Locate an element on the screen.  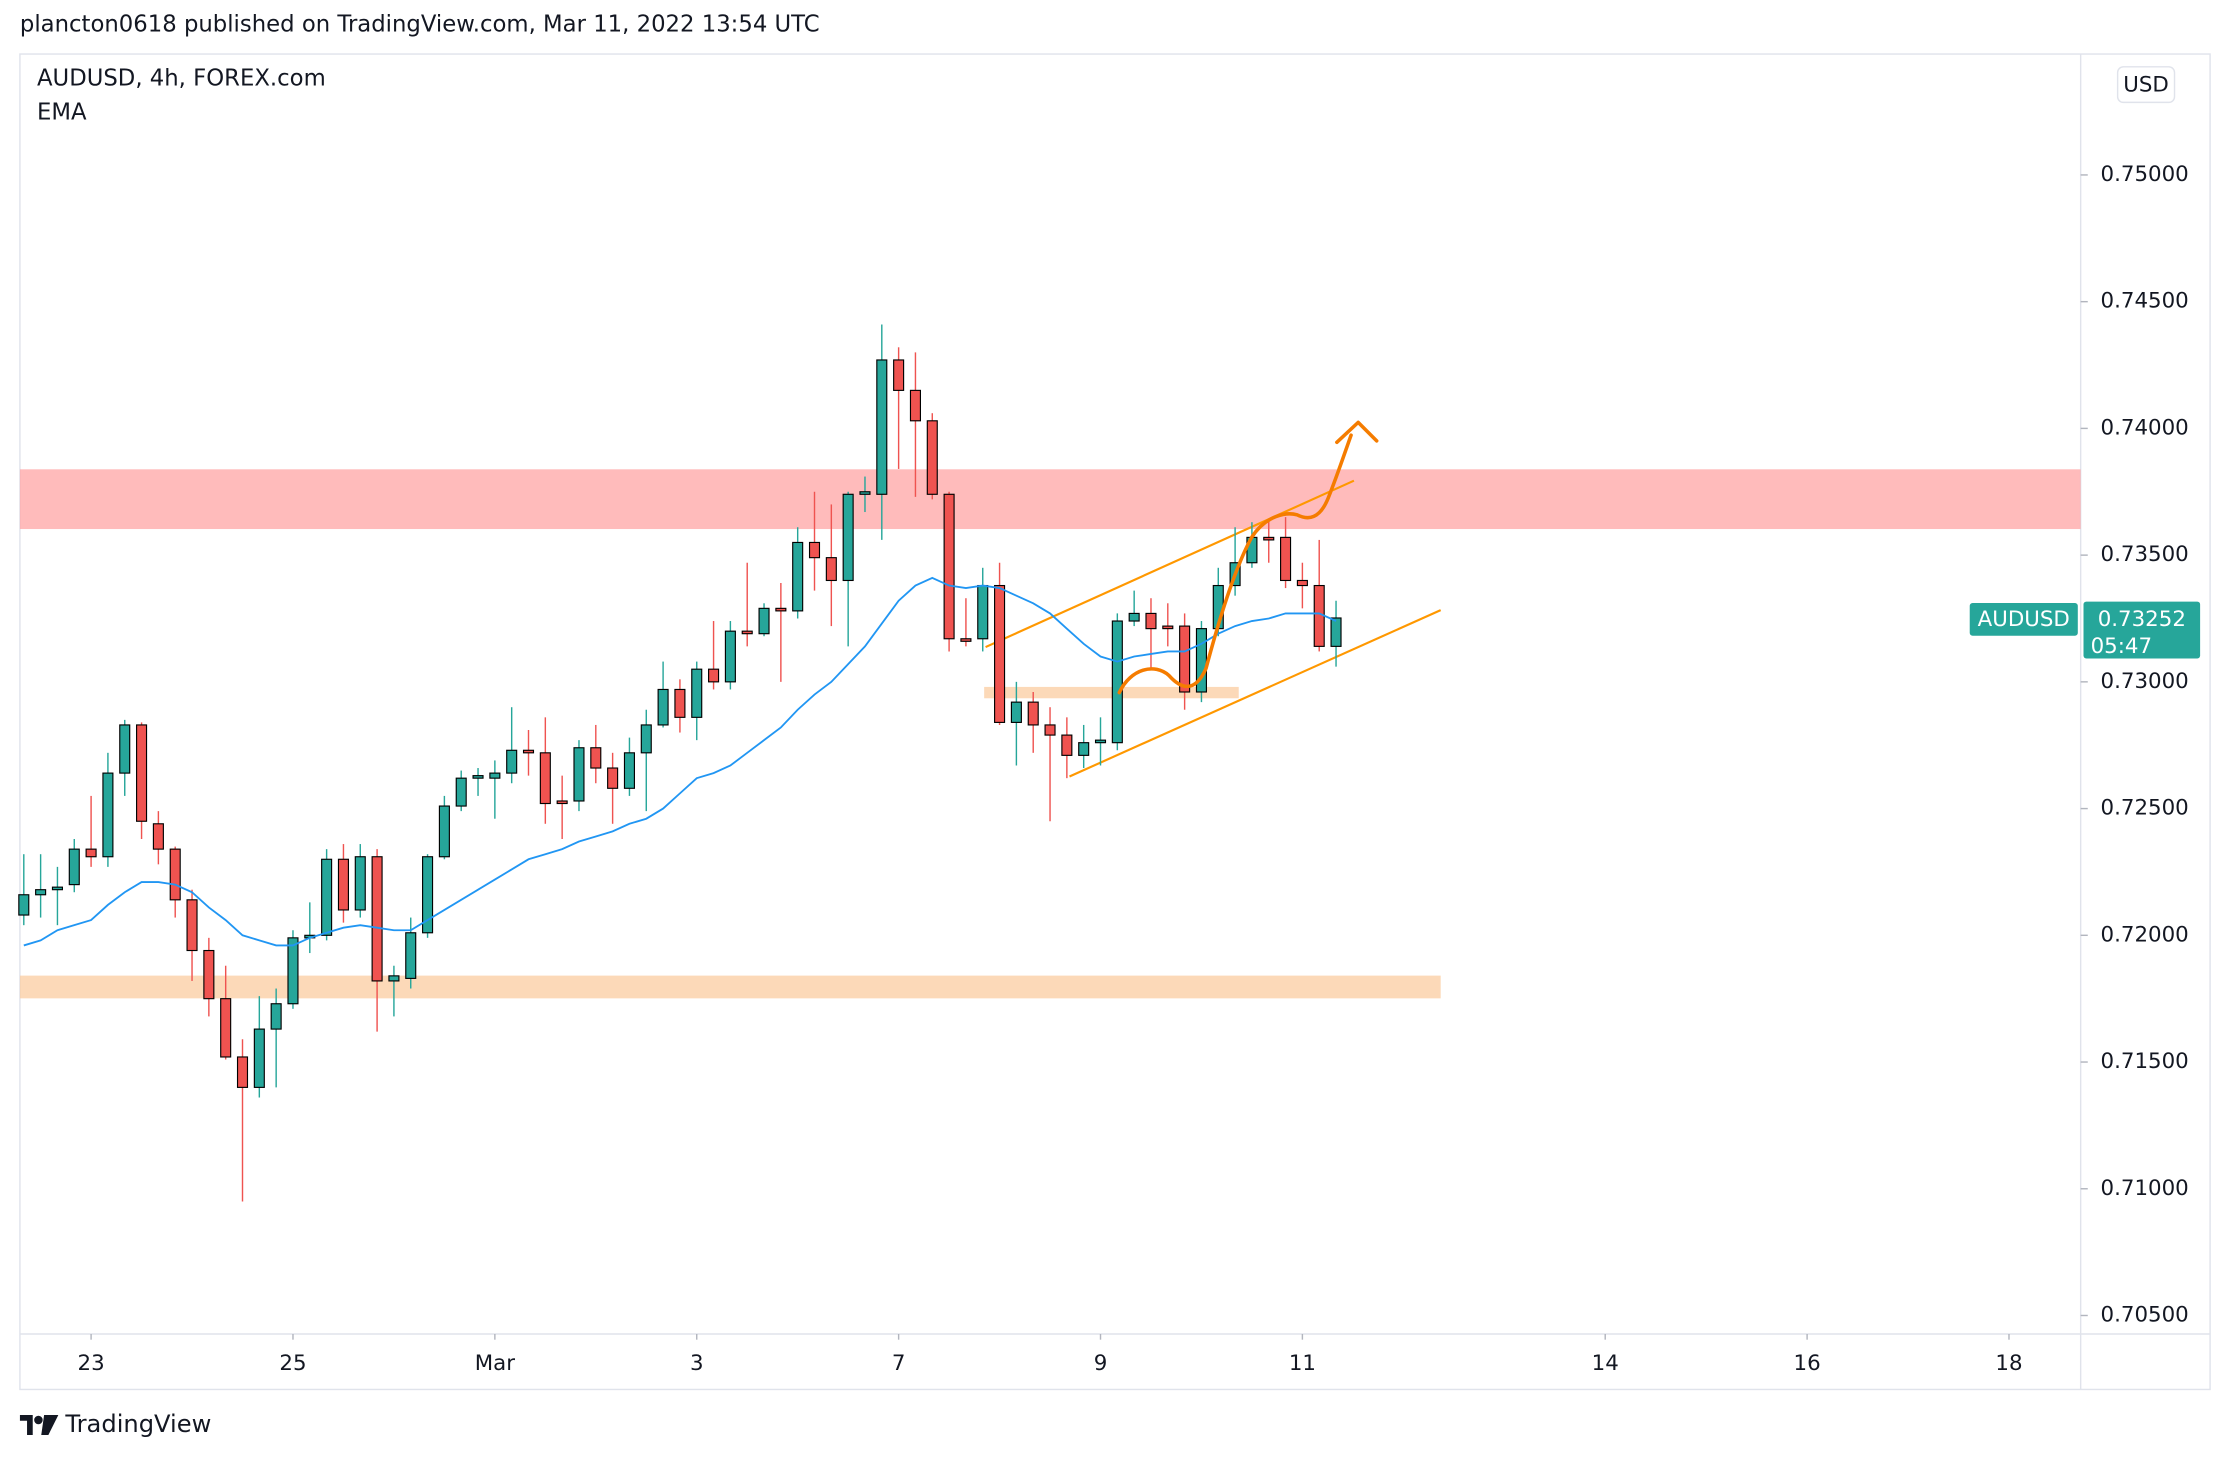
y-tick-label: 0.72500 is located at coordinates (2145, 808).